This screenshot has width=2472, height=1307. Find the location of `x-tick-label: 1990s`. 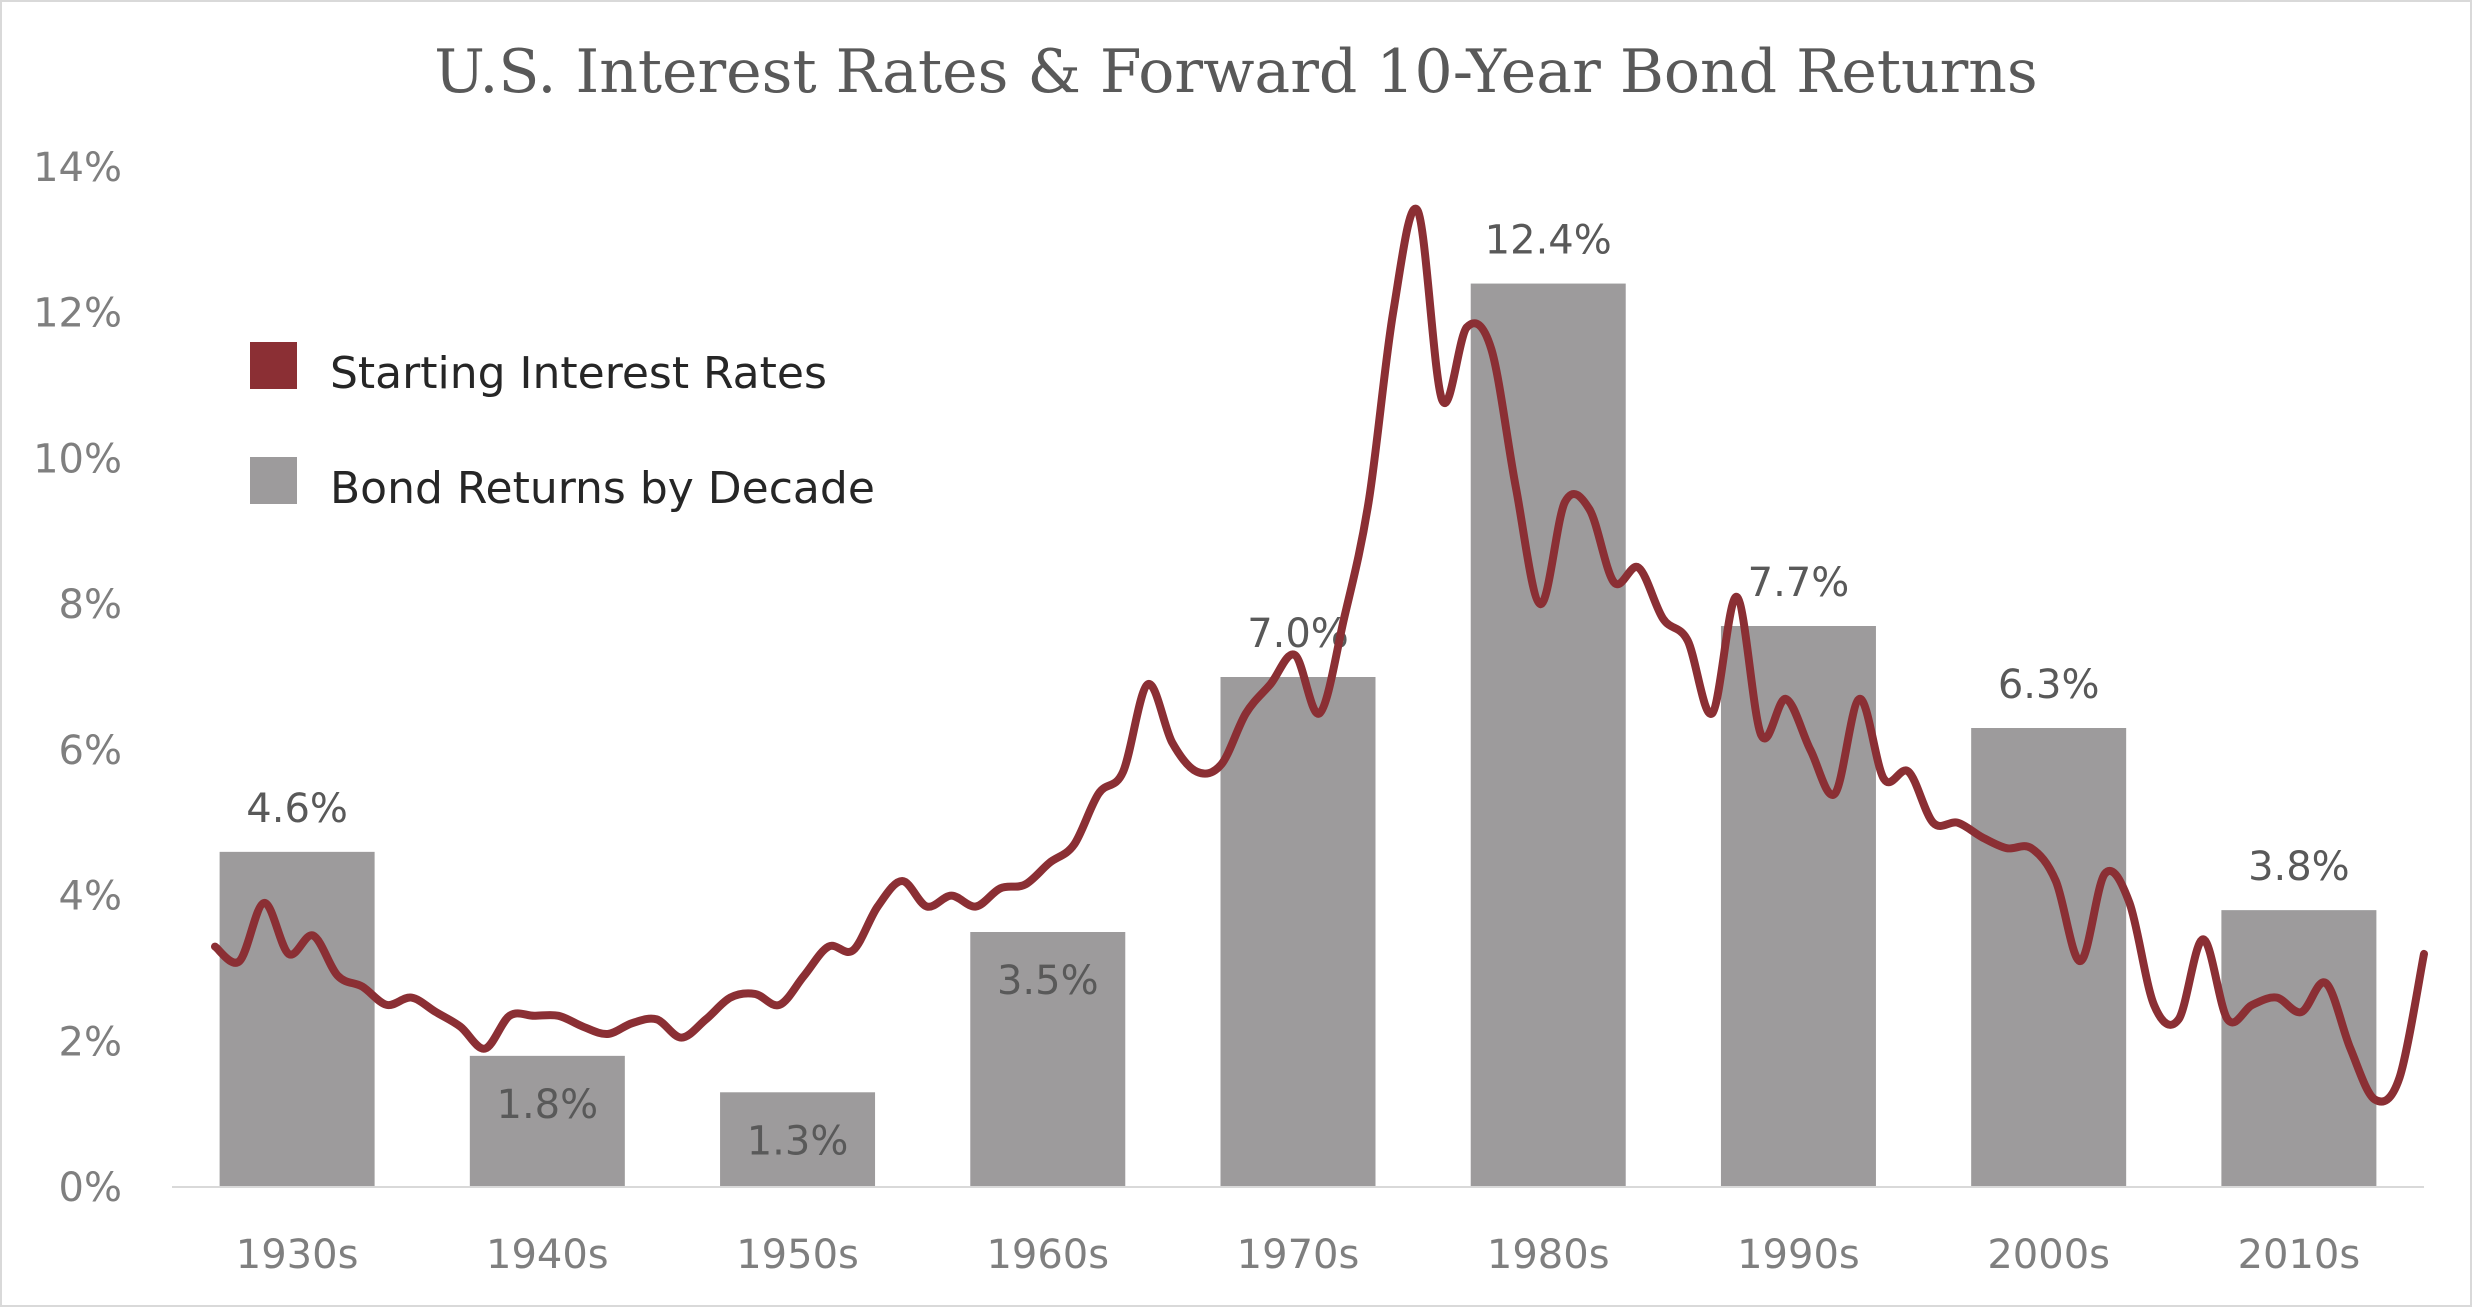

x-tick-label: 1990s is located at coordinates (1798, 1255).